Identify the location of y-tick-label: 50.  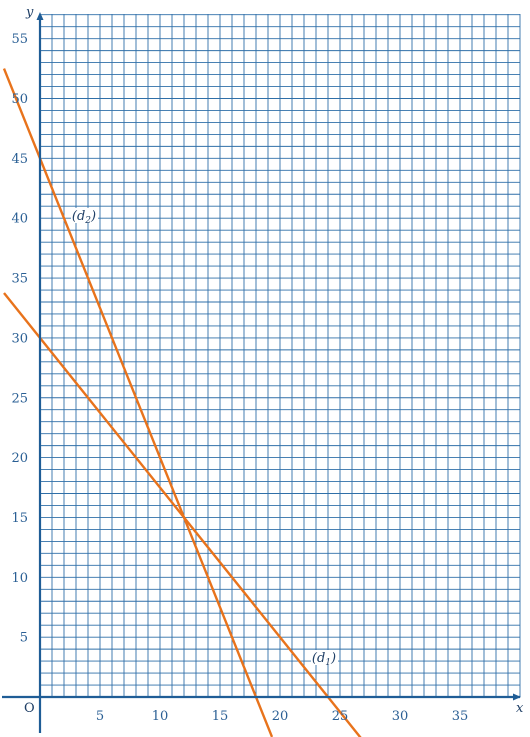
(19, 99).